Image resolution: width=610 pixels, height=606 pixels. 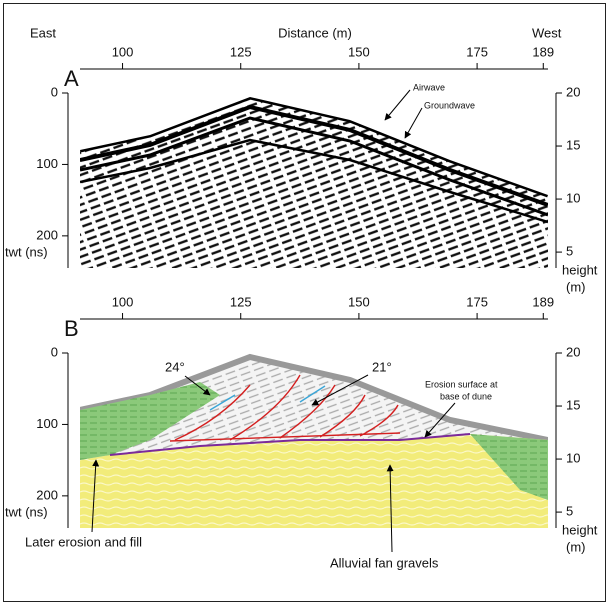 What do you see at coordinates (315, 32) in the screenshot?
I see `distance-label: Distance (m)` at bounding box center [315, 32].